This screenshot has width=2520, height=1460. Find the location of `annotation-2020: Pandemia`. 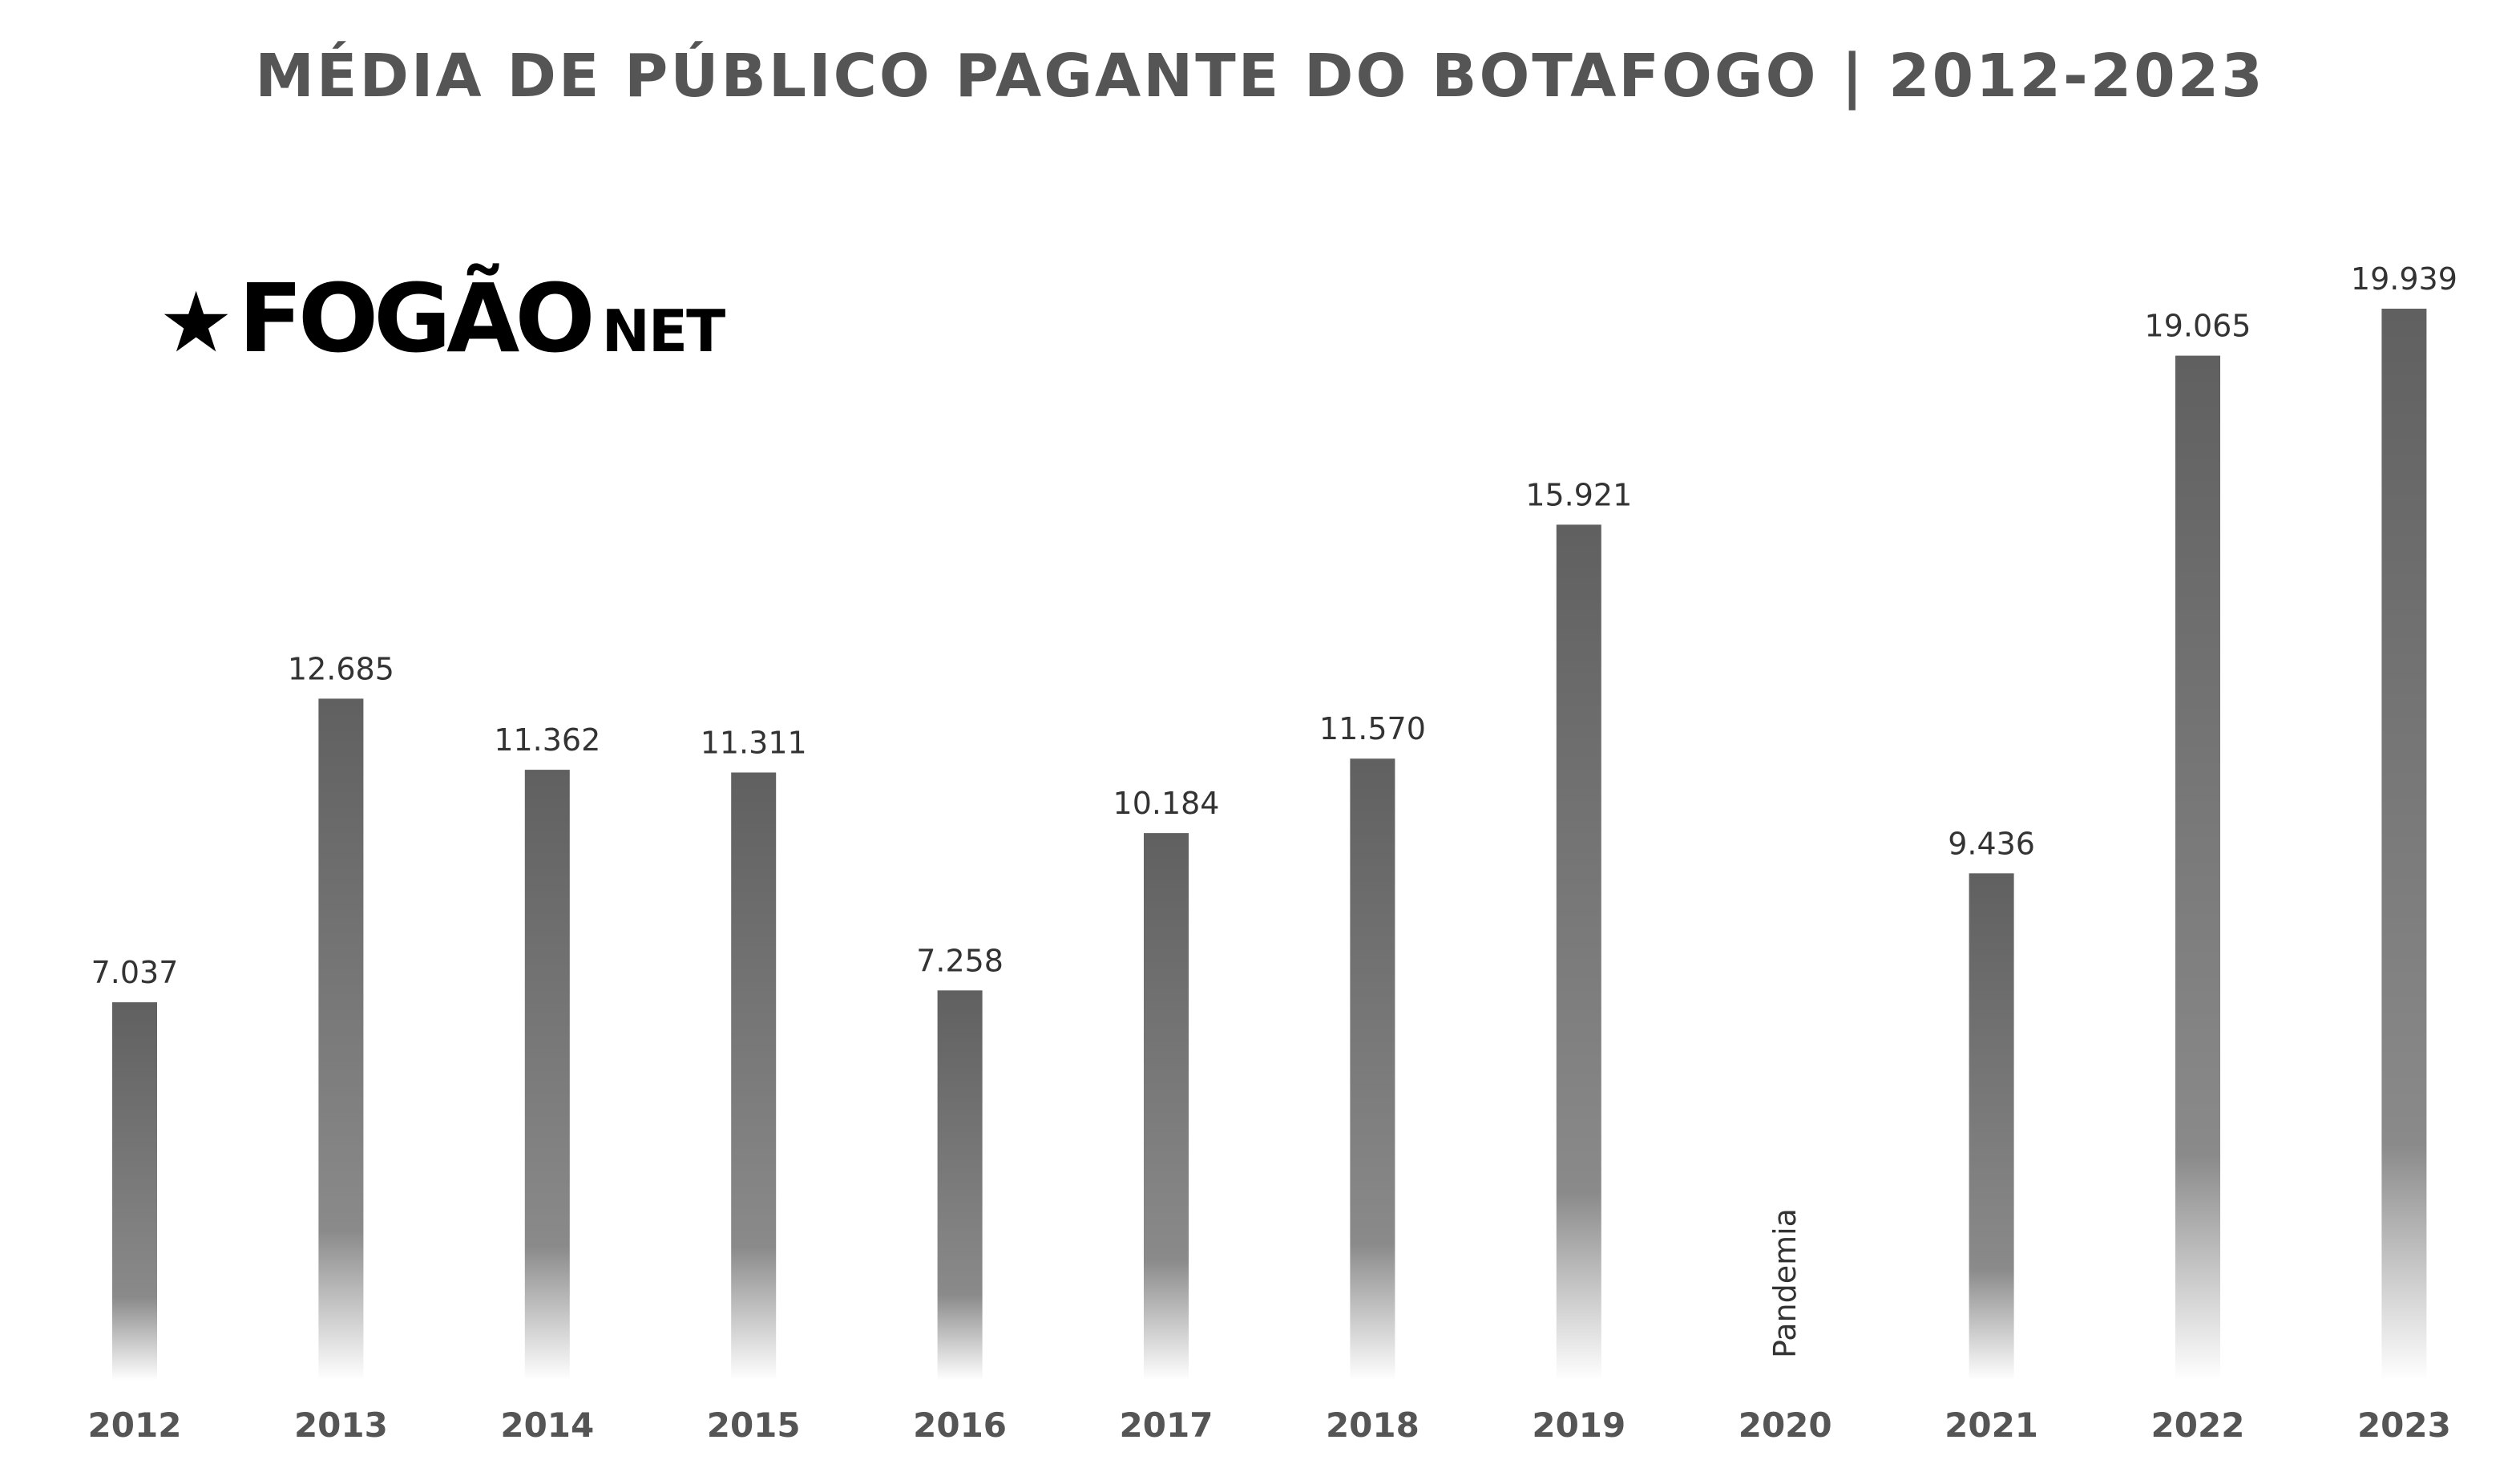

annotation-2020: Pandemia is located at coordinates (1785, 1283).